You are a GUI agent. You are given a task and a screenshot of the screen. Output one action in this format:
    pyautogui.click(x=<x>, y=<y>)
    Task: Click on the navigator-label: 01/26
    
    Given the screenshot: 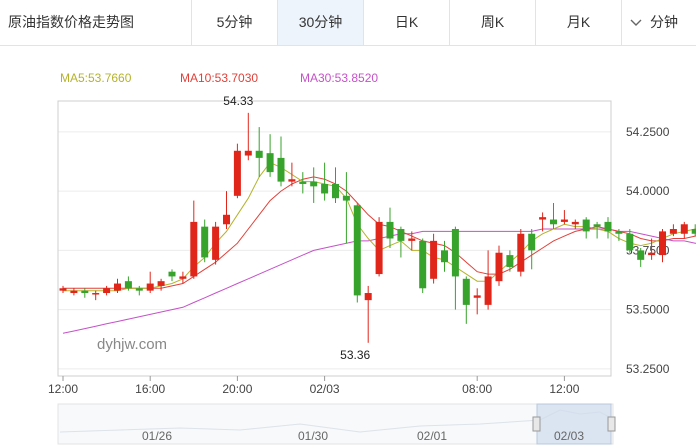 What is the action you would take?
    pyautogui.click(x=157, y=436)
    